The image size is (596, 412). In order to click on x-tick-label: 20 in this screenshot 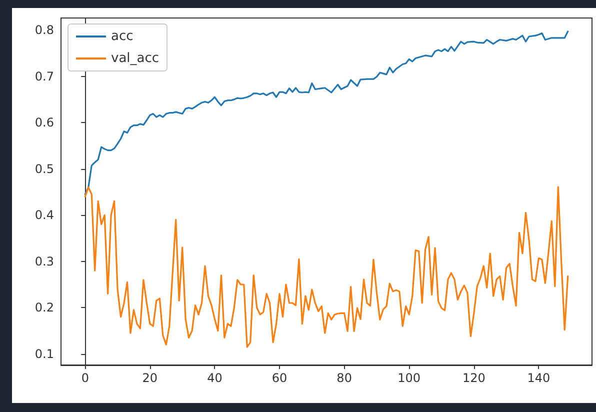, I will do `click(150, 378)`.